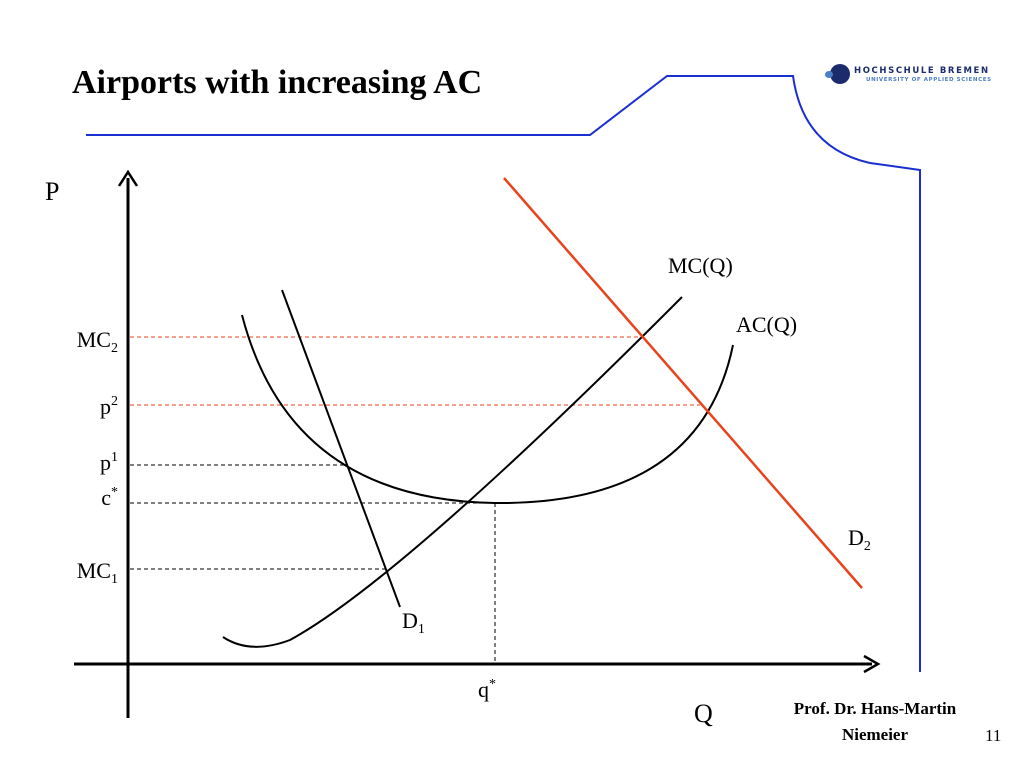 Image resolution: width=1024 pixels, height=768 pixels. What do you see at coordinates (128, 178) in the screenshot?
I see `y-axis-arrow-icon` at bounding box center [128, 178].